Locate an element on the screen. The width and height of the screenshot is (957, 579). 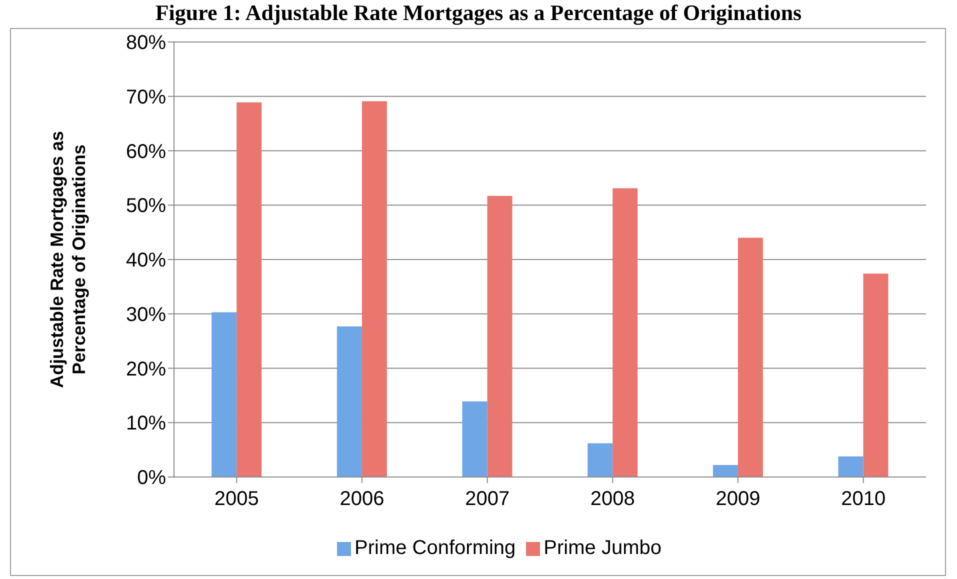
y-tick-label: 80% is located at coordinates (146, 43).